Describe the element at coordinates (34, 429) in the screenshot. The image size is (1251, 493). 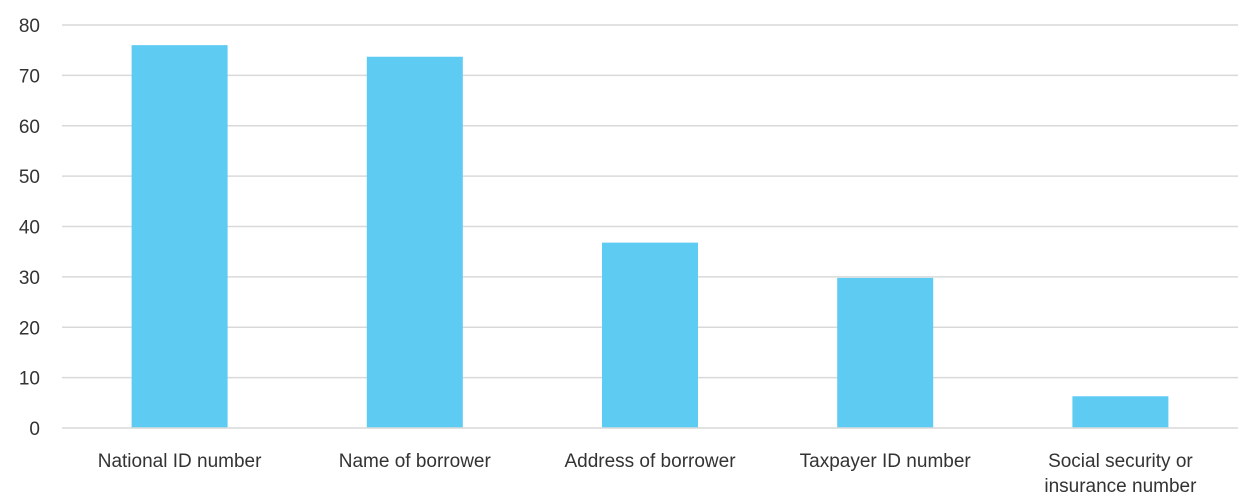
I see `y-tick-label: 0` at that location.